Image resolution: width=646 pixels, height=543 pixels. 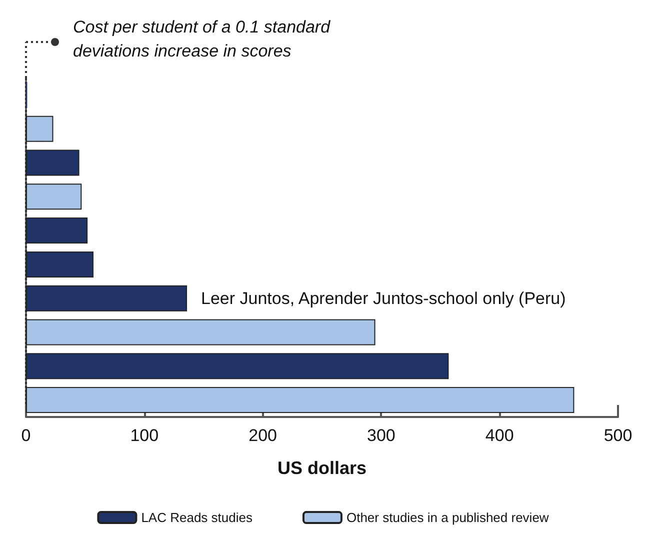 I want to click on x-tick-label: 400, so click(x=499, y=435).